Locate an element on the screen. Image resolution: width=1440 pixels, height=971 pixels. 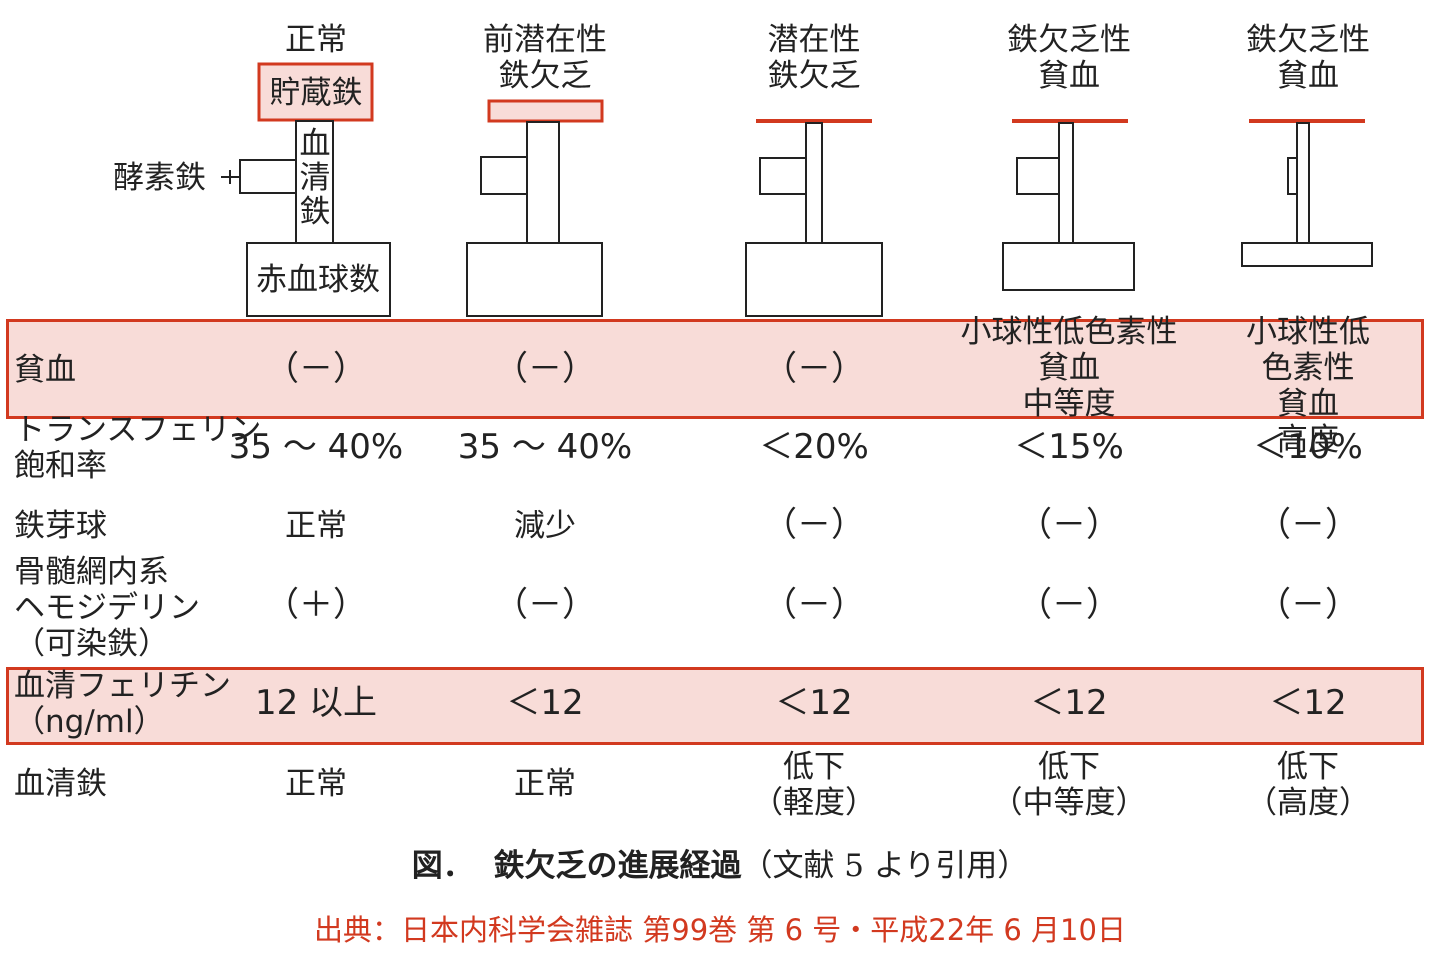
serum-iron-stem-moderate is located at coordinates (1066, 183).